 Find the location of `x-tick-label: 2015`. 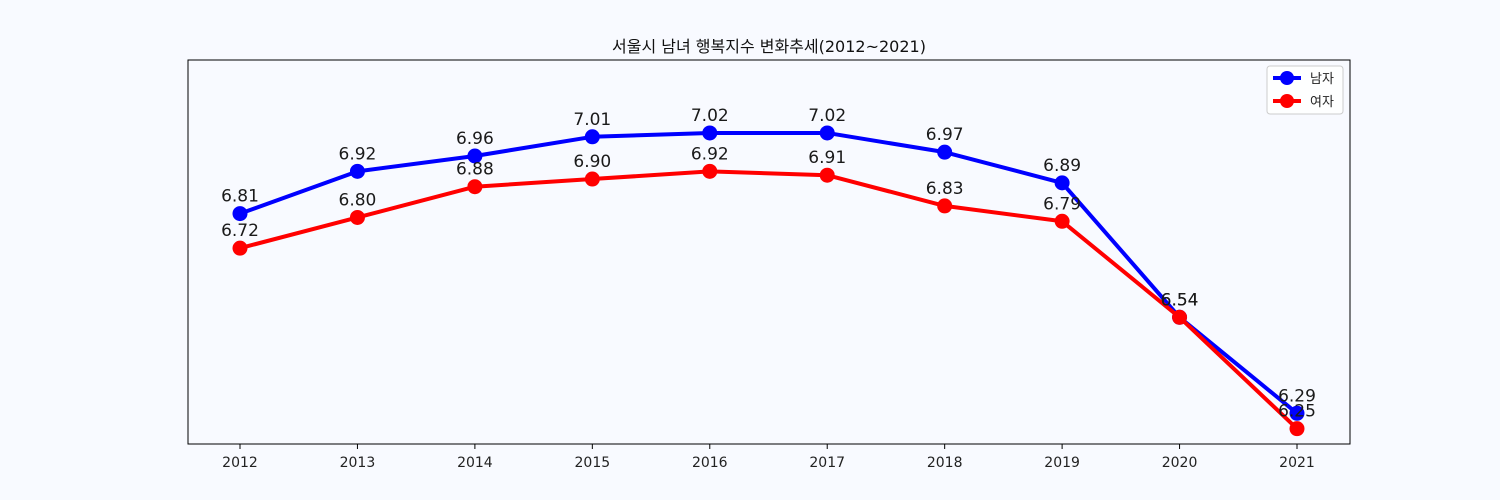

x-tick-label: 2015 is located at coordinates (593, 463).